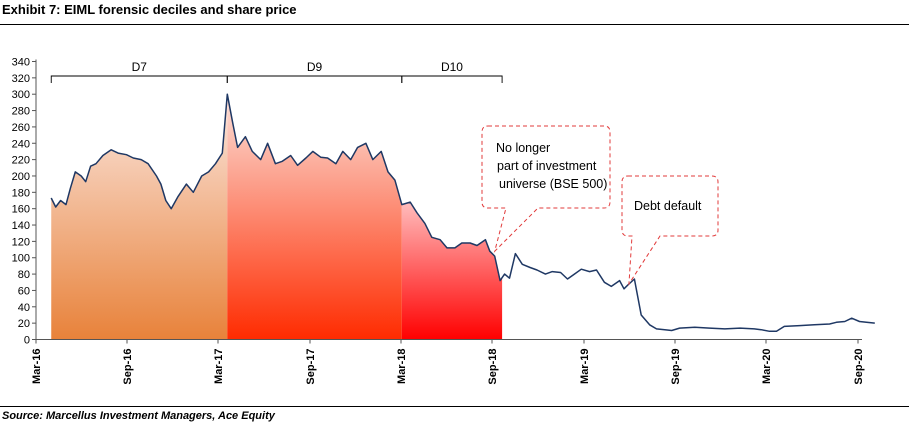 The width and height of the screenshot is (909, 429). What do you see at coordinates (21, 79) in the screenshot?
I see `y-tick-label: 320` at bounding box center [21, 79].